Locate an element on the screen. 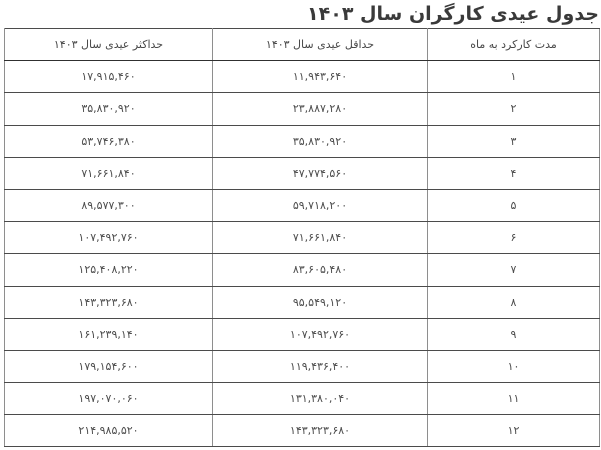 The height and width of the screenshot is (450, 601). table-row: ۱۱ ۱۳۱,۳۸۰,۰۴۰ ۱۹۷,۰۷۰,۰۶۰ is located at coordinates (302, 399).